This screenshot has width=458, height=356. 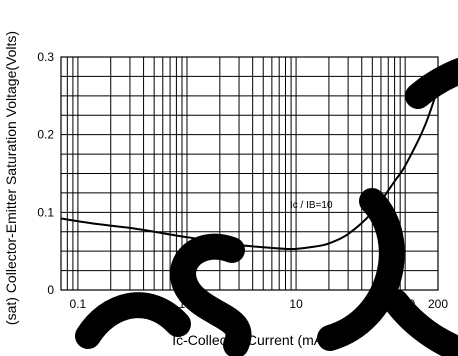 I want to click on x-tick-label: 100, so click(x=405, y=304).